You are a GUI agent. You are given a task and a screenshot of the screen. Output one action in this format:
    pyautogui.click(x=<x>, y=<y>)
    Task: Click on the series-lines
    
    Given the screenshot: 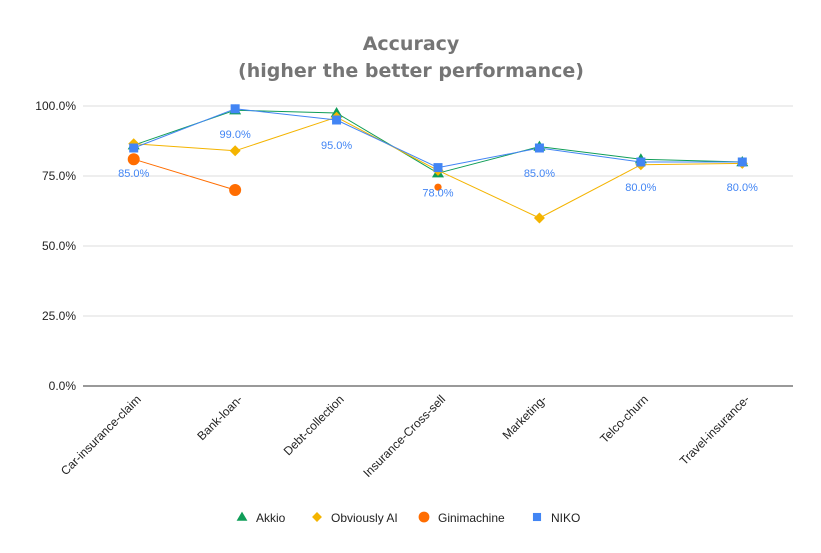 What is the action you would take?
    pyautogui.click(x=438, y=163)
    